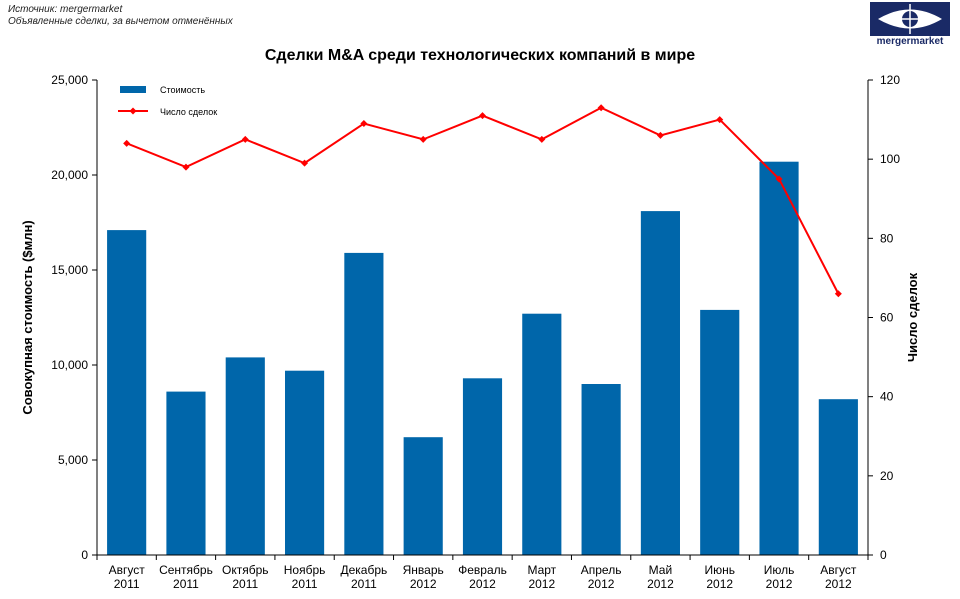 The height and width of the screenshot is (599, 960). Describe the element at coordinates (65, 9) in the screenshot. I see `source-line: Источник: mergermarket` at that location.